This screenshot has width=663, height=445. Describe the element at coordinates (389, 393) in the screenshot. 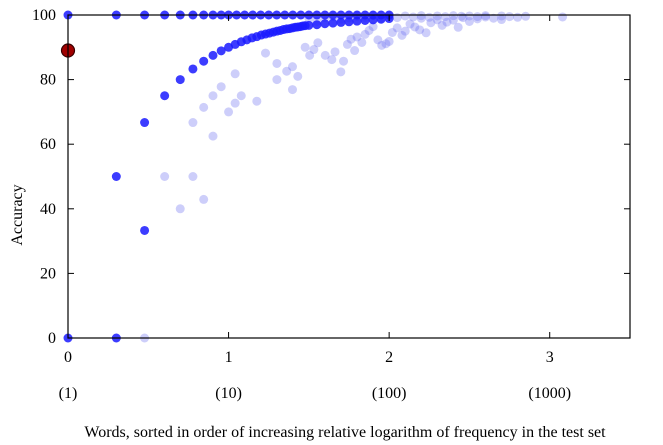

I see `x-frequency-label: (100)` at that location.